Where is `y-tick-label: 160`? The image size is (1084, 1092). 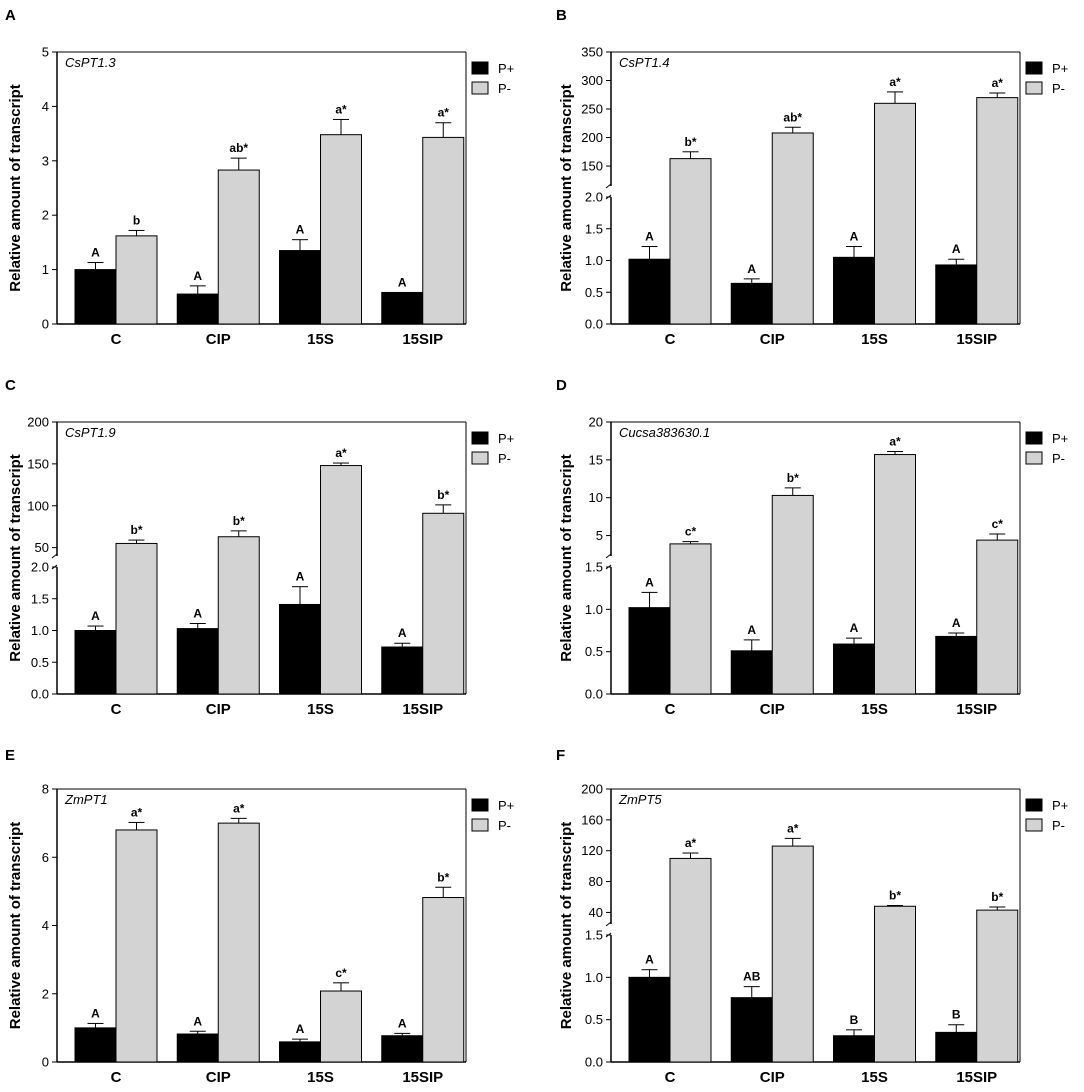 y-tick-label: 160 is located at coordinates (592, 819).